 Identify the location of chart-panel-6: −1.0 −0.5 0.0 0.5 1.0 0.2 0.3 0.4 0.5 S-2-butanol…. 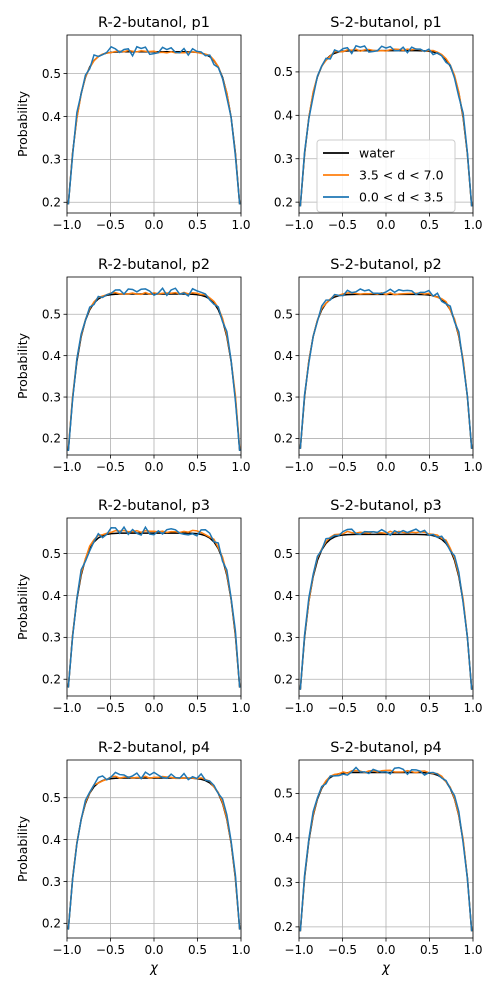
(378, 606).